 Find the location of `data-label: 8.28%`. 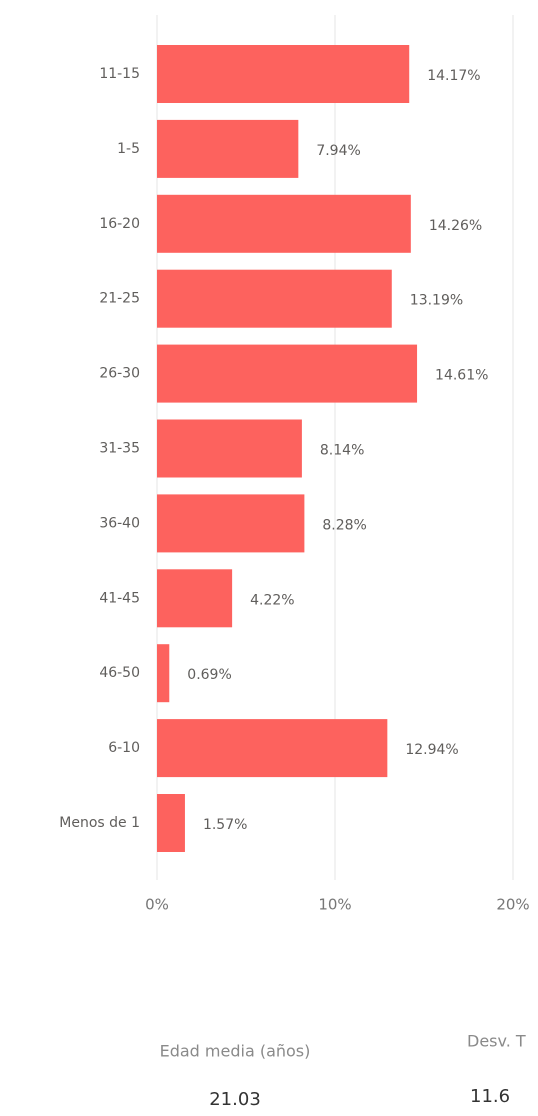

data-label: 8.28% is located at coordinates (344, 525).